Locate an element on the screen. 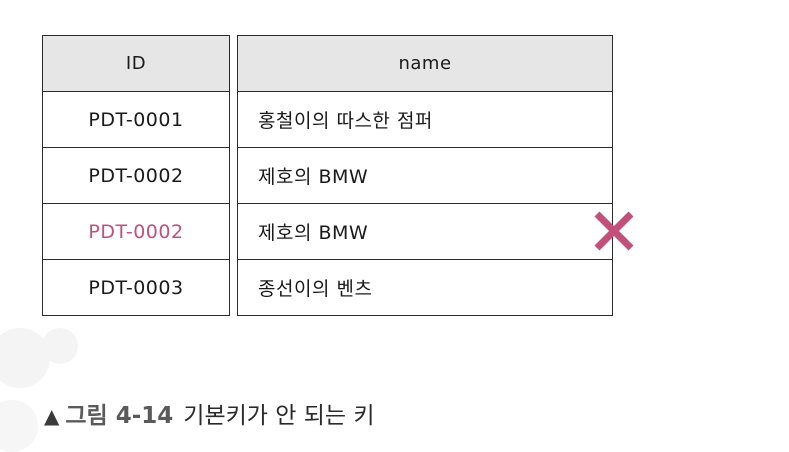 The image size is (789, 452). header-id-label: ID is located at coordinates (136, 63).